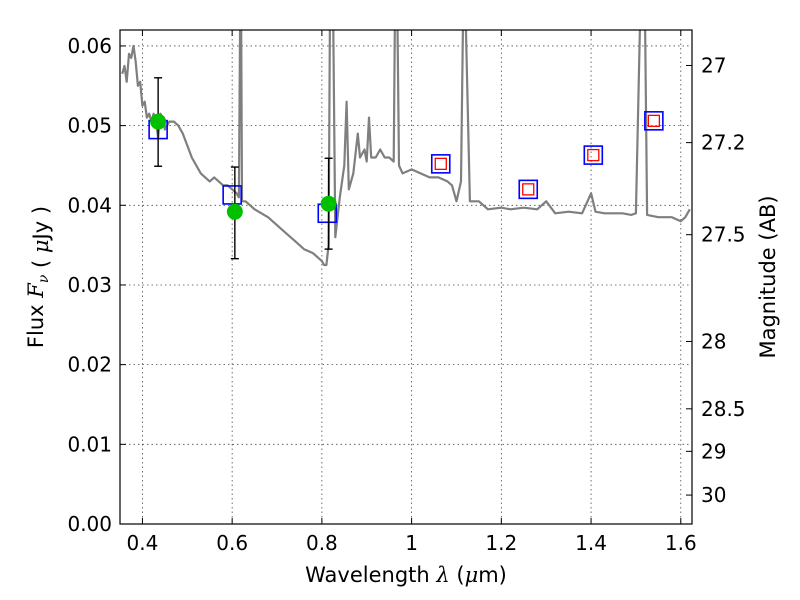 This screenshot has height=600, width=800. Describe the element at coordinates (713, 451) in the screenshot. I see `y2-tick-label: 29` at that location.